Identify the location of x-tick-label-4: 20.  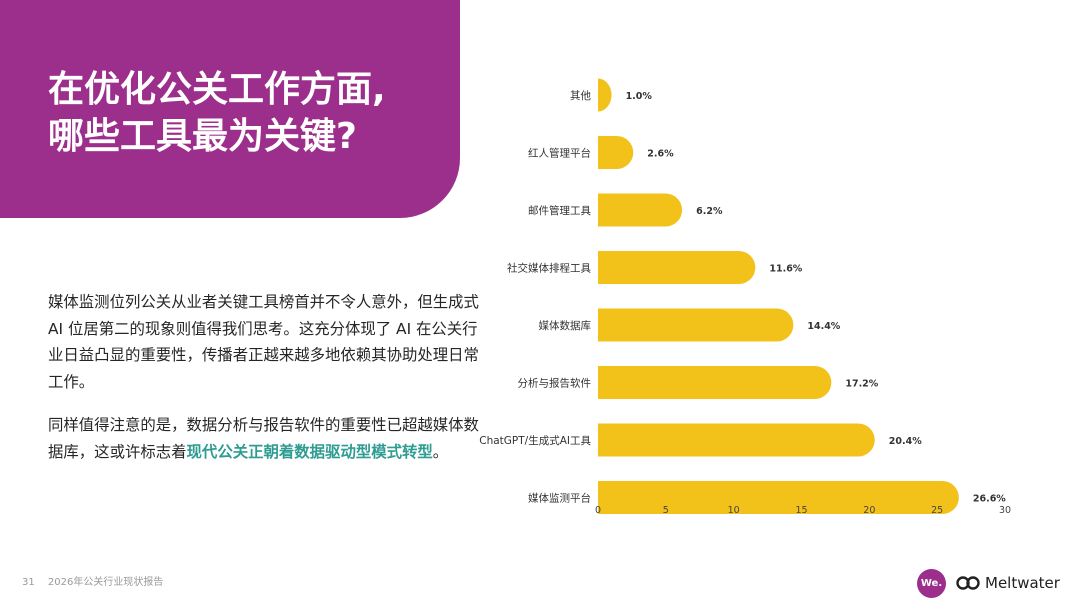
(869, 510).